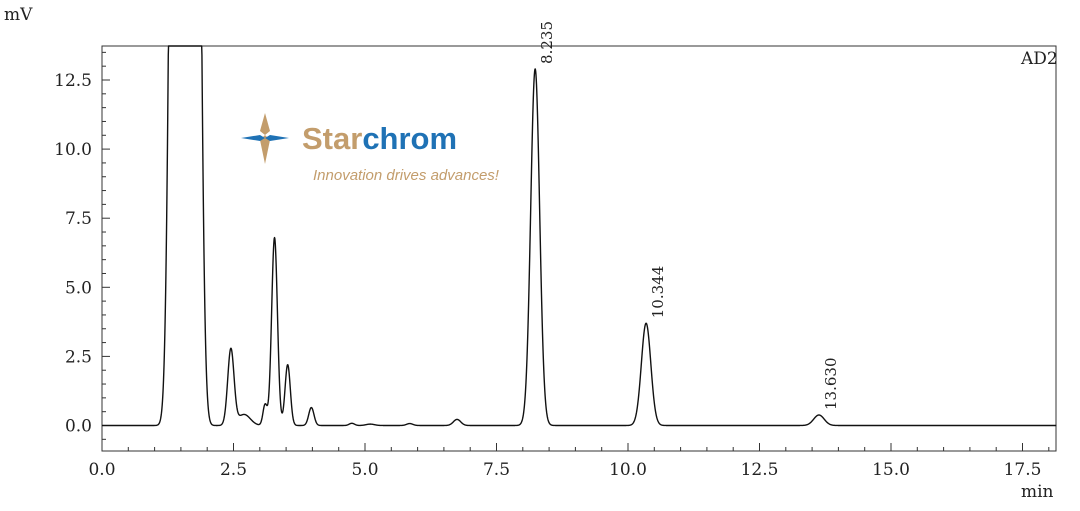 The image size is (1080, 511). I want to click on y-tick-label: 2.5, so click(78, 357).